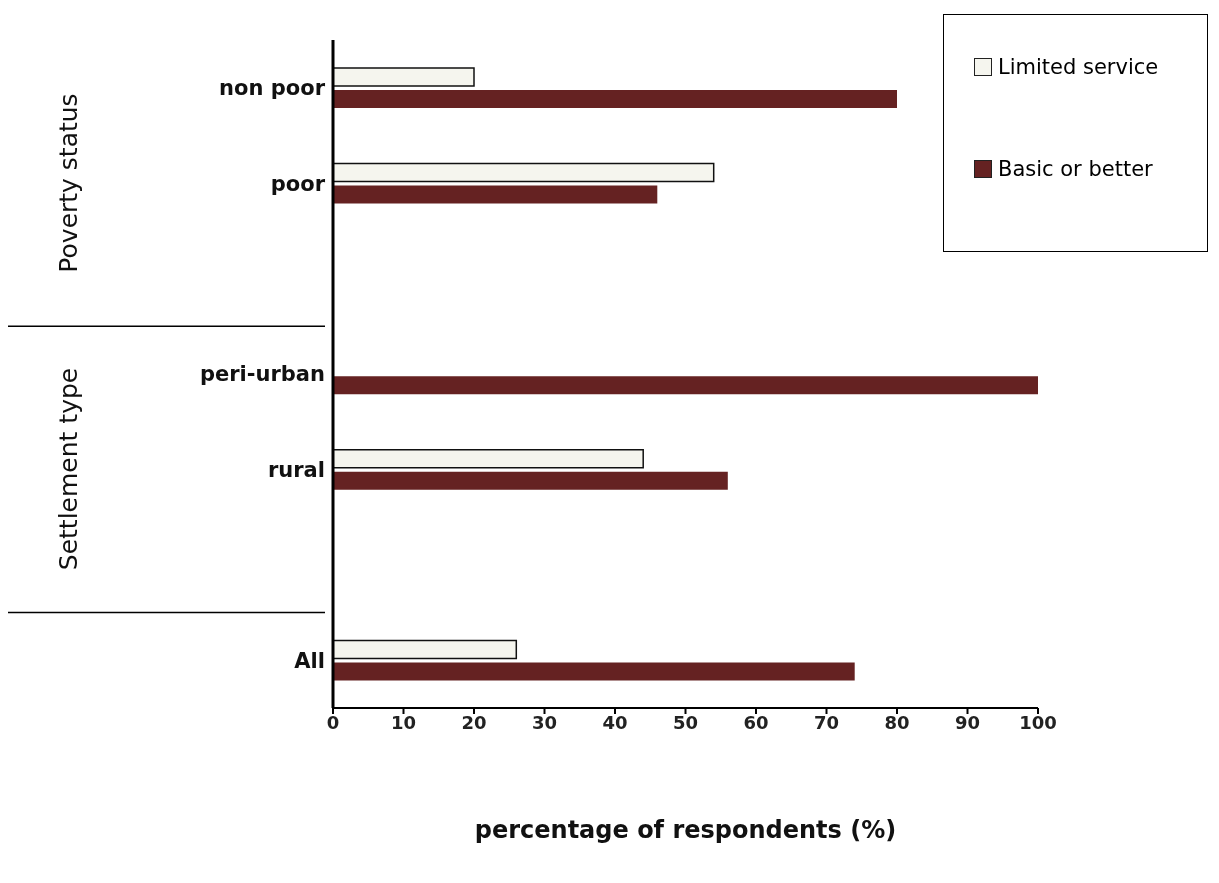  I want to click on x-tick-label: 10, so click(403, 722).